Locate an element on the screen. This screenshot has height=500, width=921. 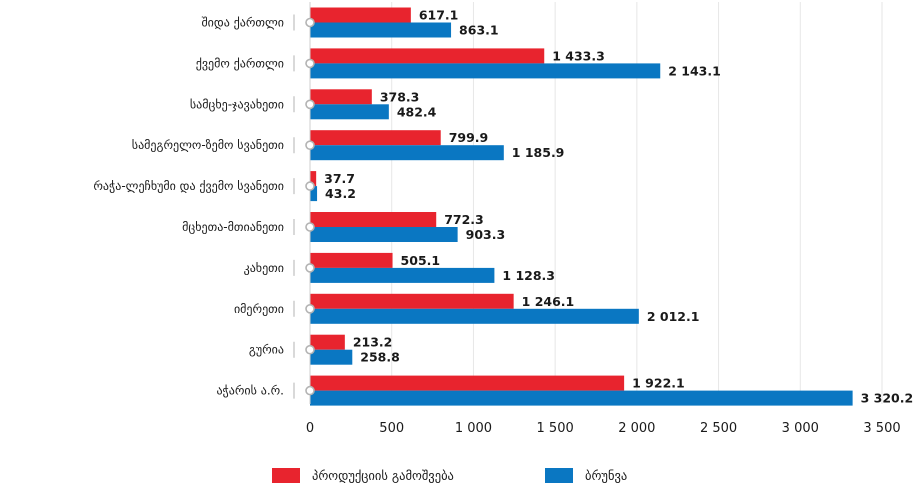
category-label: გურია is located at coordinates (266, 350).